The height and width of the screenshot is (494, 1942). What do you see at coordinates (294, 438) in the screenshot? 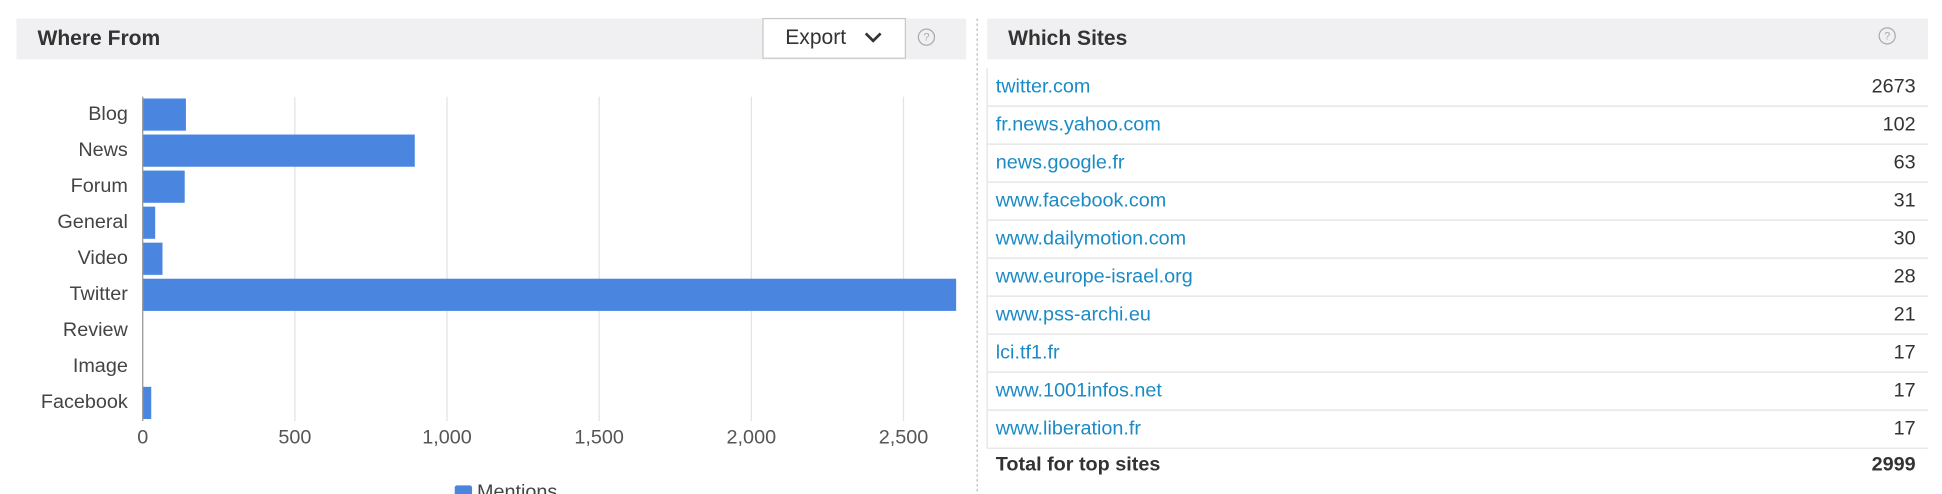
I see `x-tick-label: 500` at bounding box center [294, 438].